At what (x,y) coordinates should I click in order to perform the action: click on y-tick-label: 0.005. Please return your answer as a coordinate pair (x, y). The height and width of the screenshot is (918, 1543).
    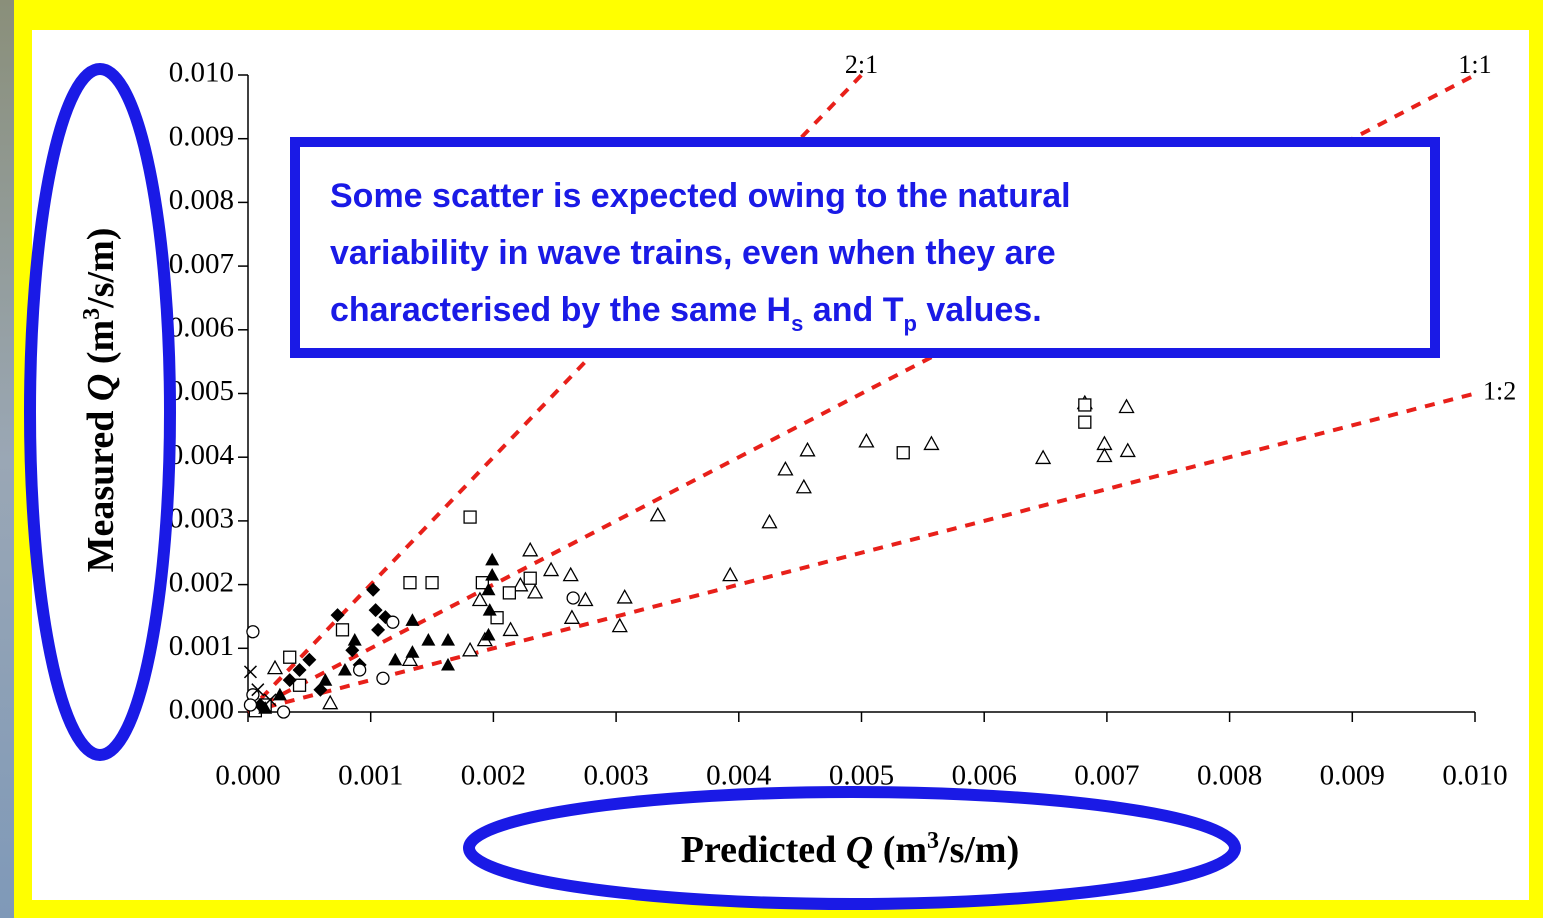
    Looking at the image, I should click on (201, 391).